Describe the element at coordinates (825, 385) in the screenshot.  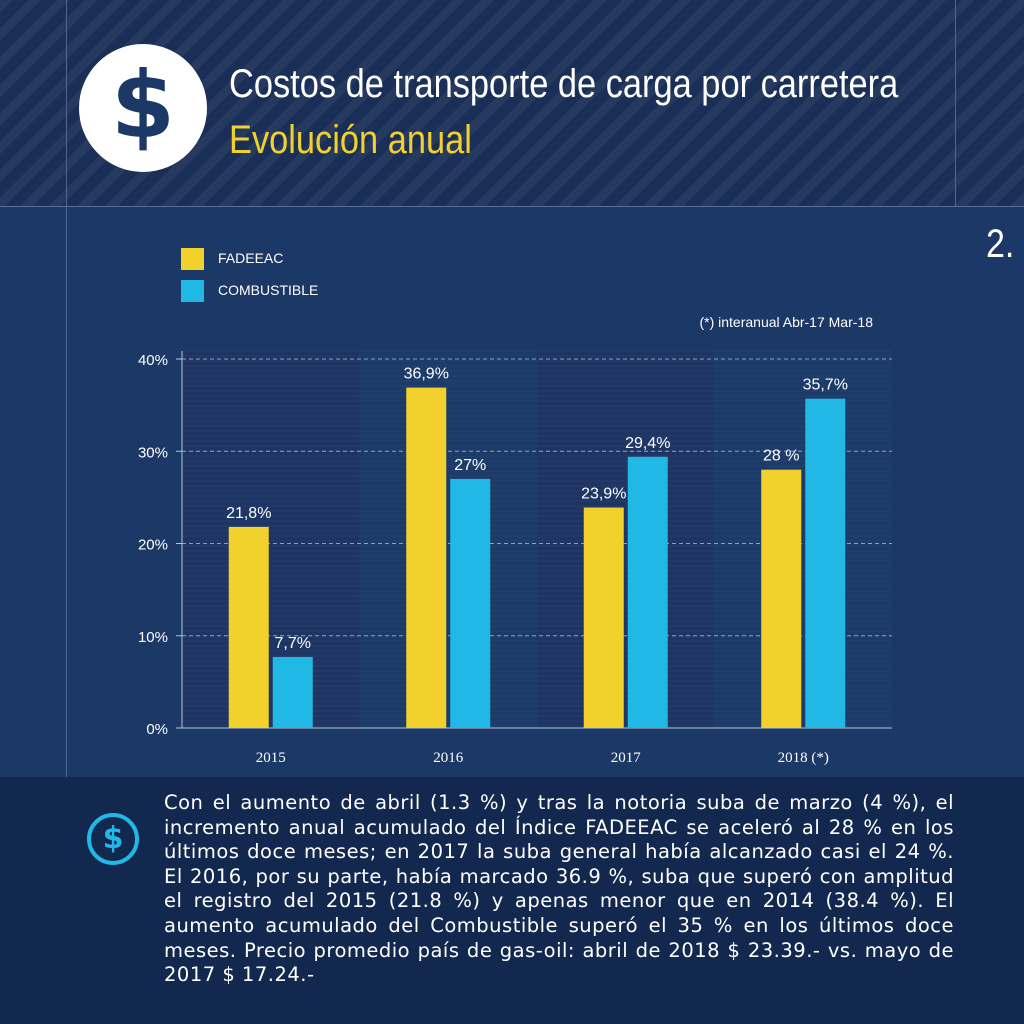
I see `data-label: 35,7%` at that location.